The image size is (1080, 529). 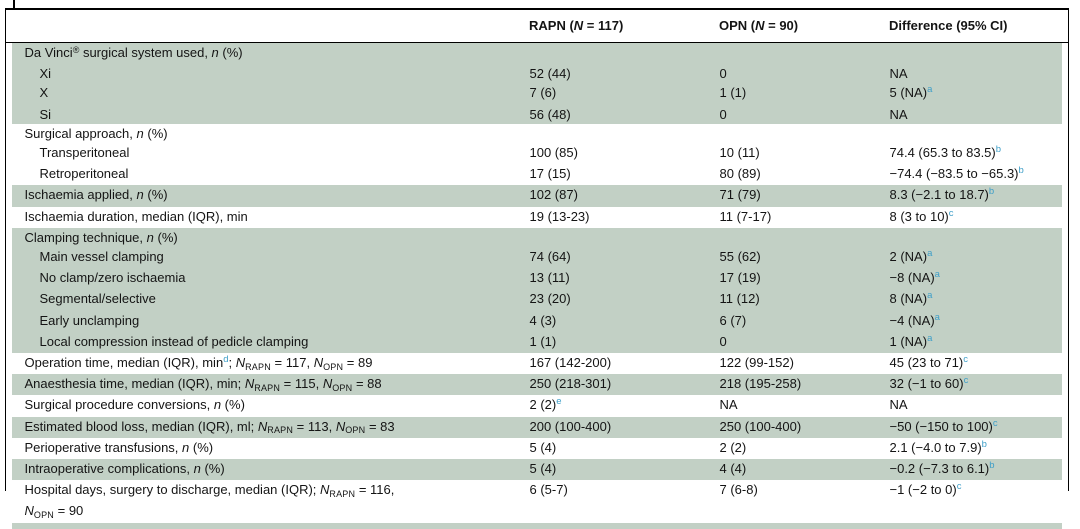 I want to click on cell-opn: 17 (19), so click(x=740, y=278).